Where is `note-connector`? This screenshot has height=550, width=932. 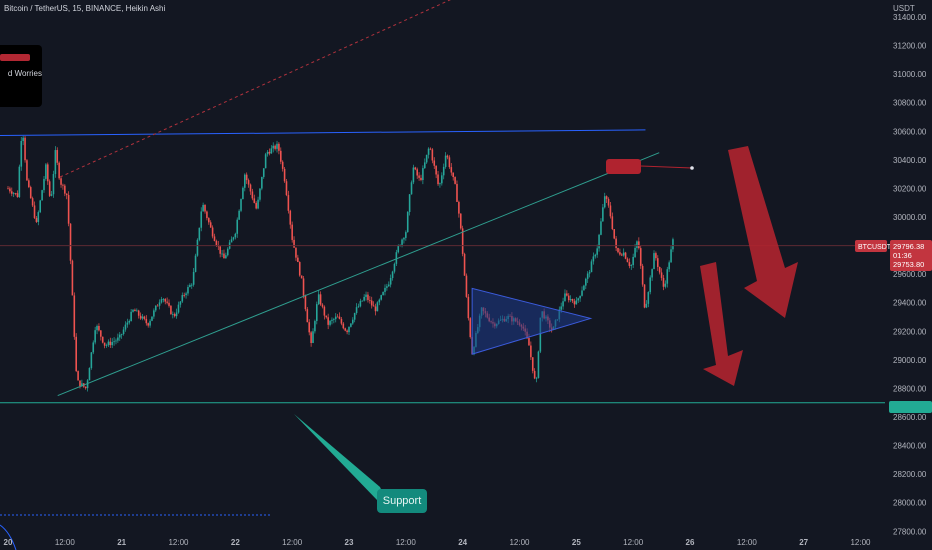 note-connector is located at coordinates (666, 167).